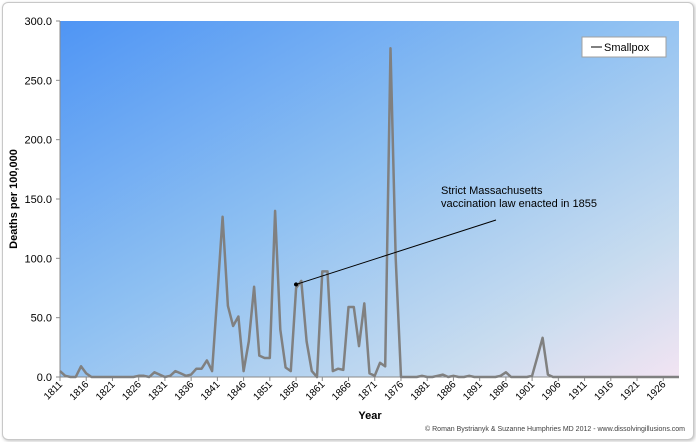  What do you see at coordinates (631, 391) in the screenshot?
I see `x-tick-label: 1921` at bounding box center [631, 391].